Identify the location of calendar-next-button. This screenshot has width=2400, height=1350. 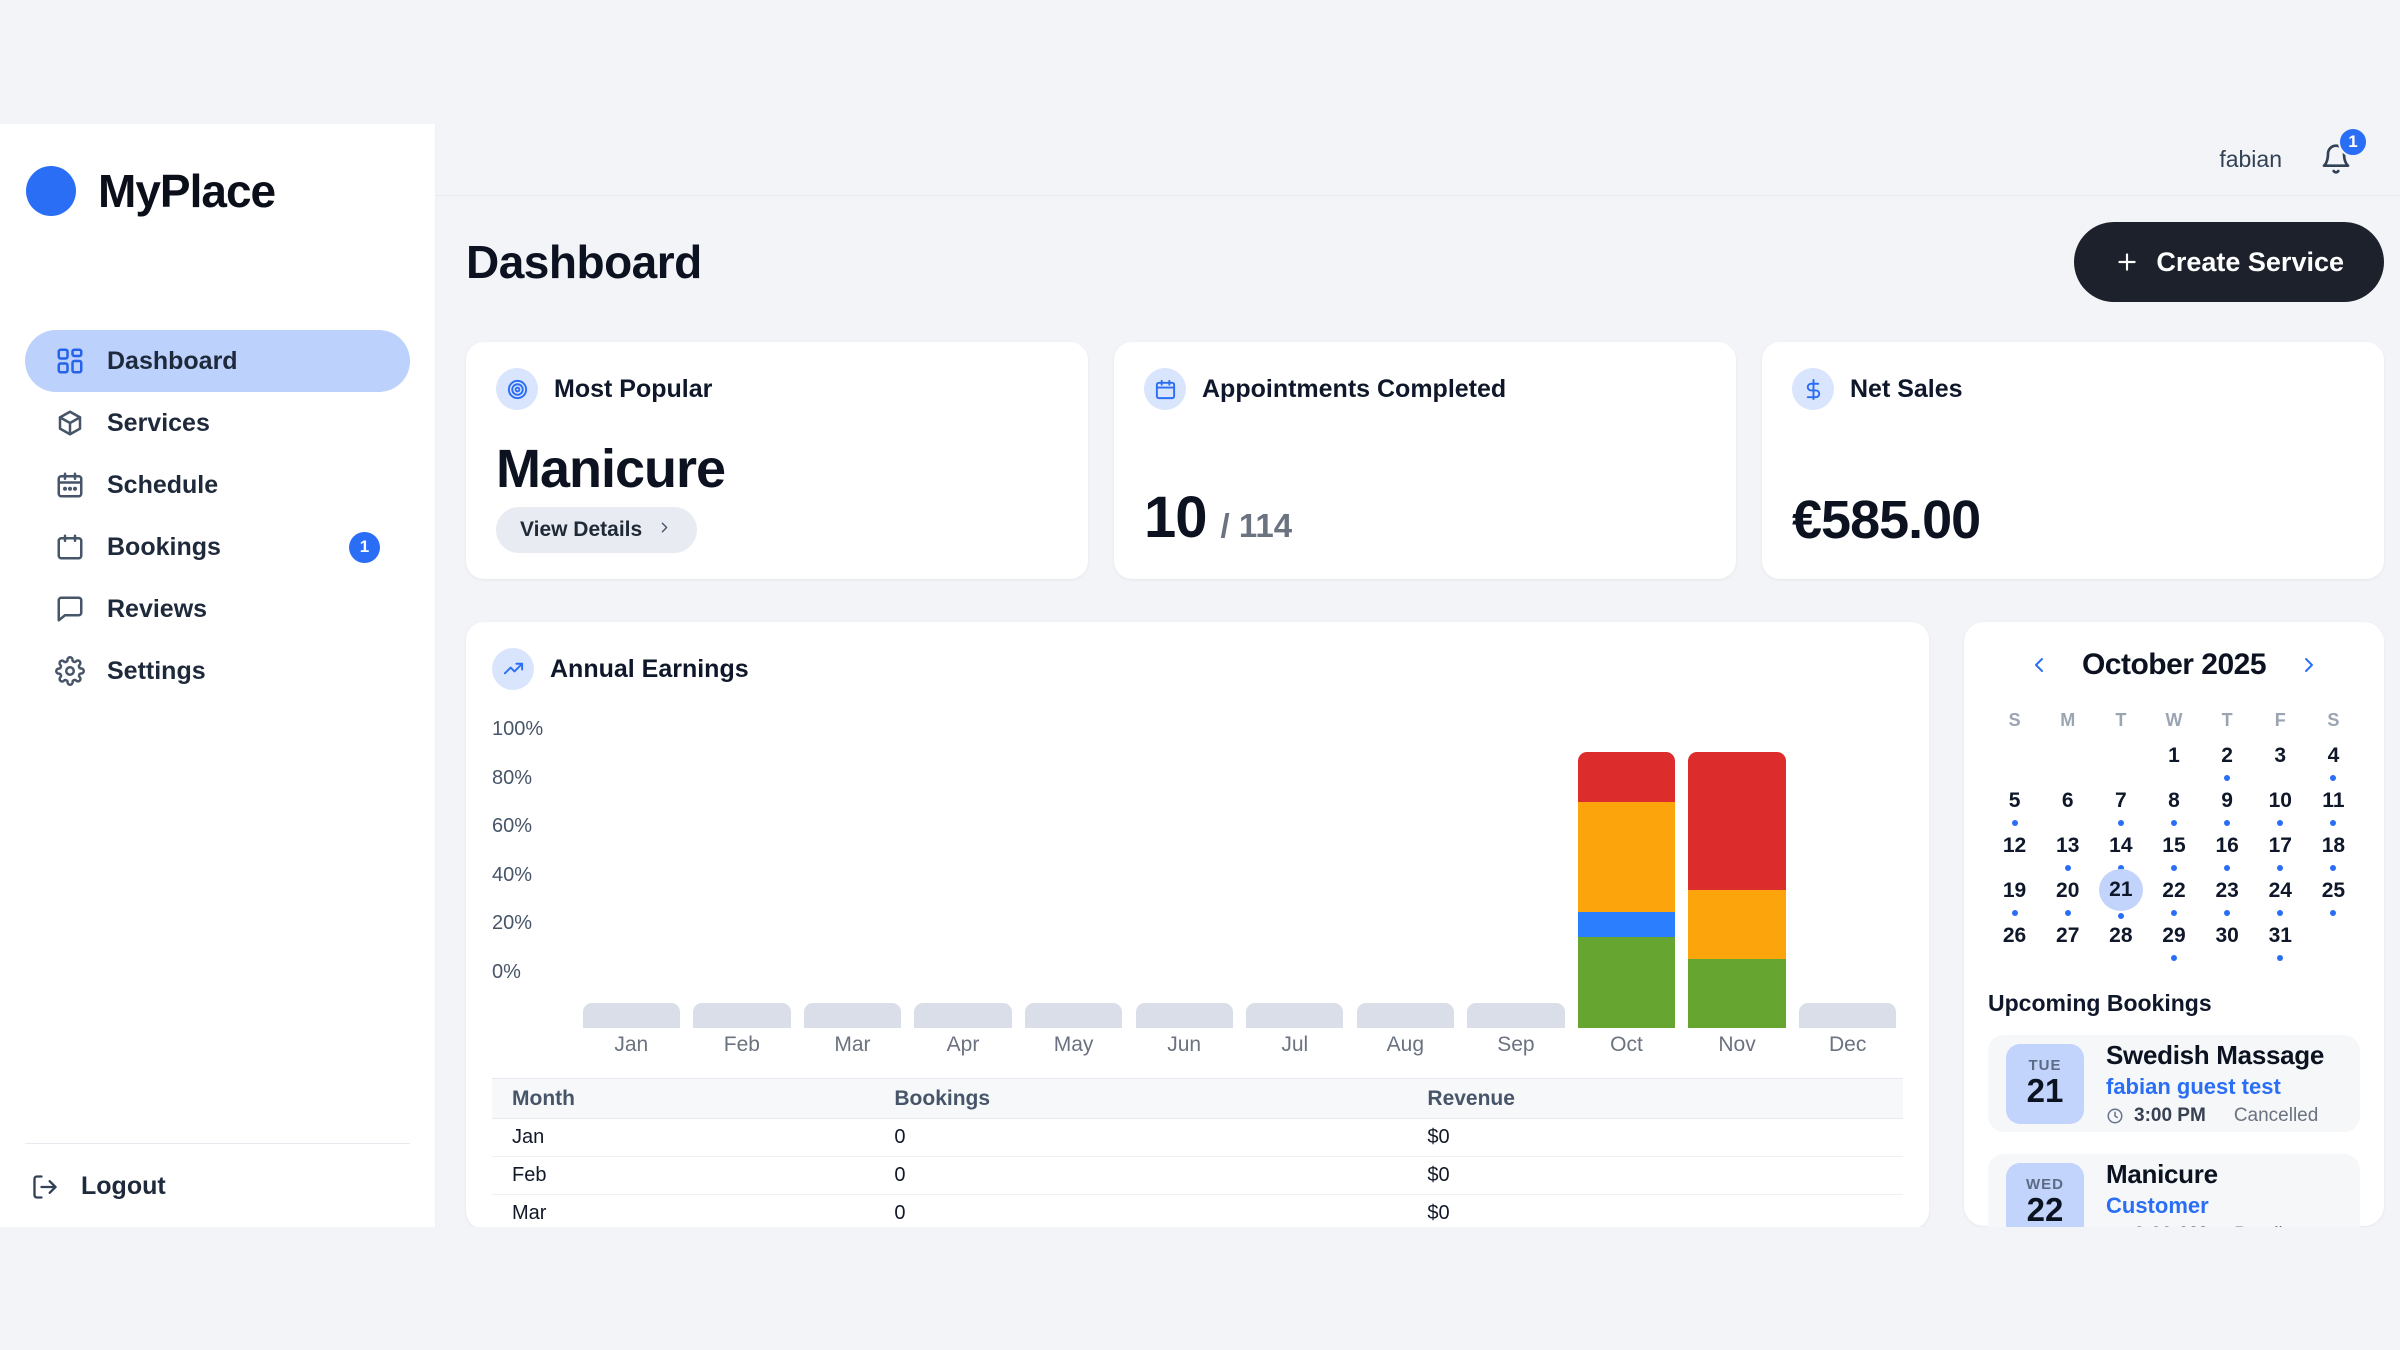
(2309, 665).